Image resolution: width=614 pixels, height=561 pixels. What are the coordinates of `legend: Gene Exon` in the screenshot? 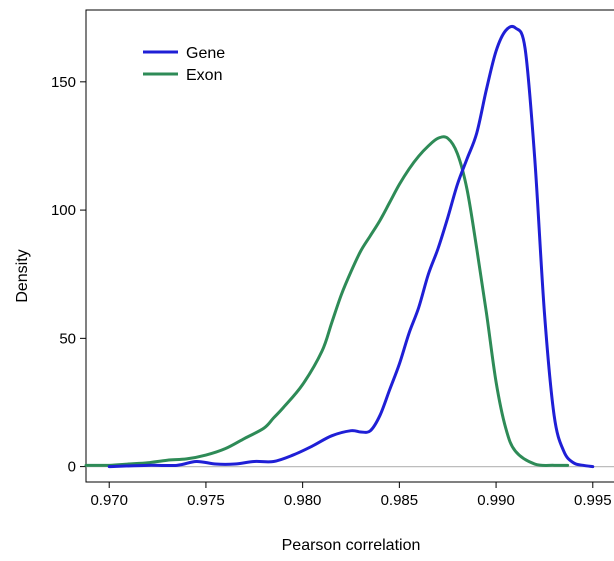 It's located at (184, 64).